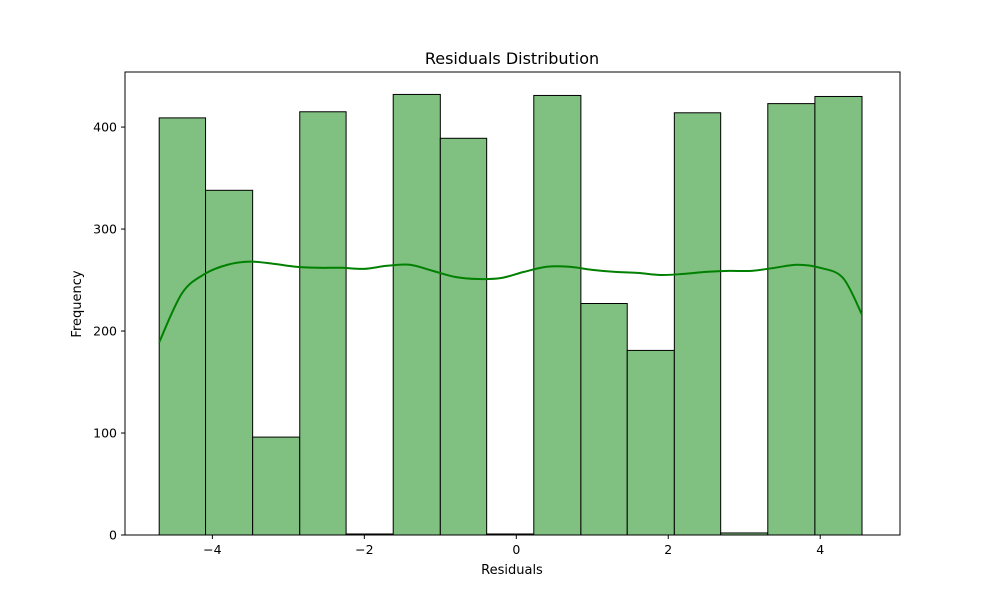 Image resolution: width=1000 pixels, height=600 pixels. I want to click on y-tick-label: 100, so click(105, 433).